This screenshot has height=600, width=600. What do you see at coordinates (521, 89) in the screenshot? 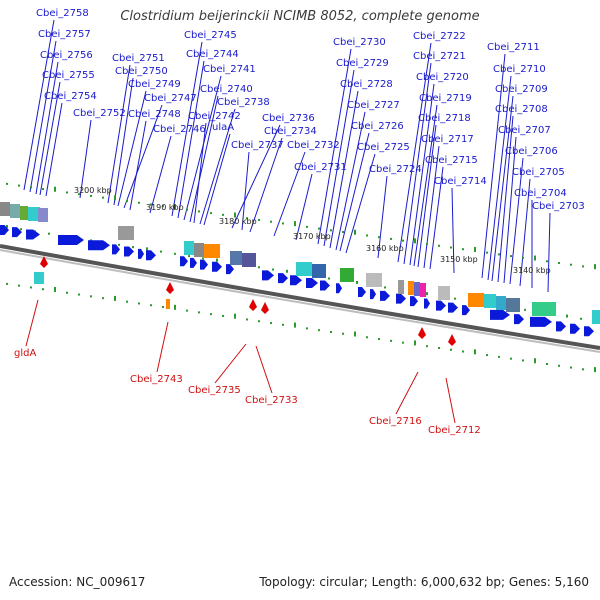
I see `gene-label: Cbei_2709` at bounding box center [521, 89].